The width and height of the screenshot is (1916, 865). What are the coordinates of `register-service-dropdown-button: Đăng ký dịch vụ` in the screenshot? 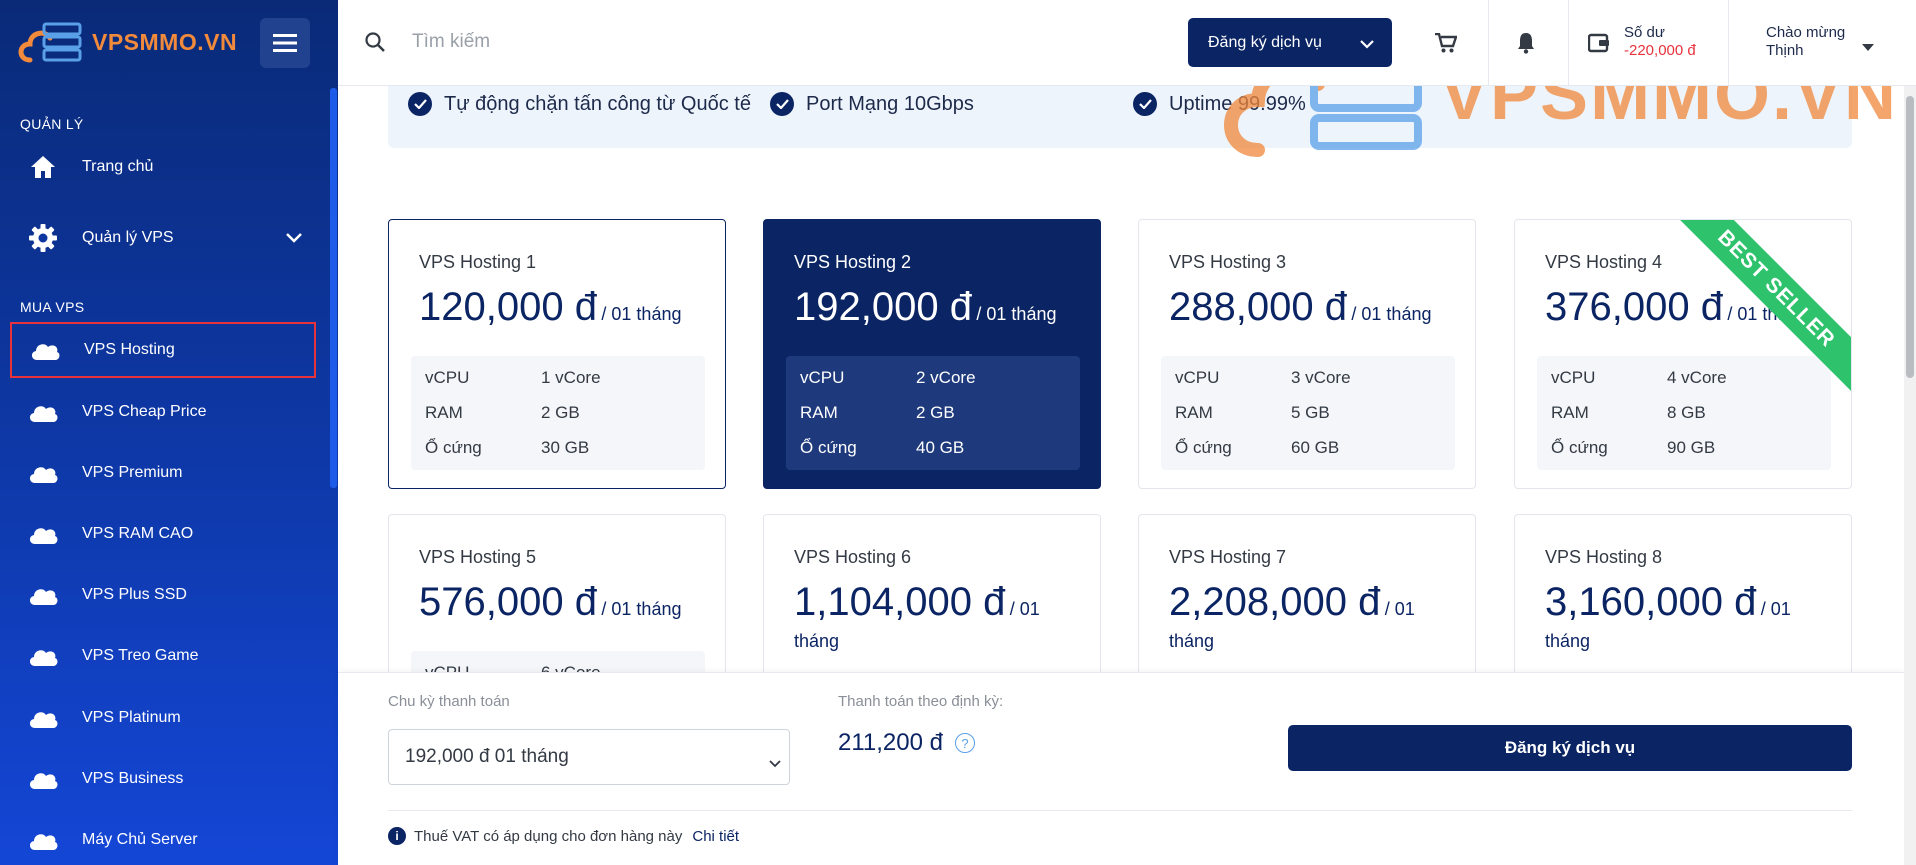 It's located at (1290, 42).